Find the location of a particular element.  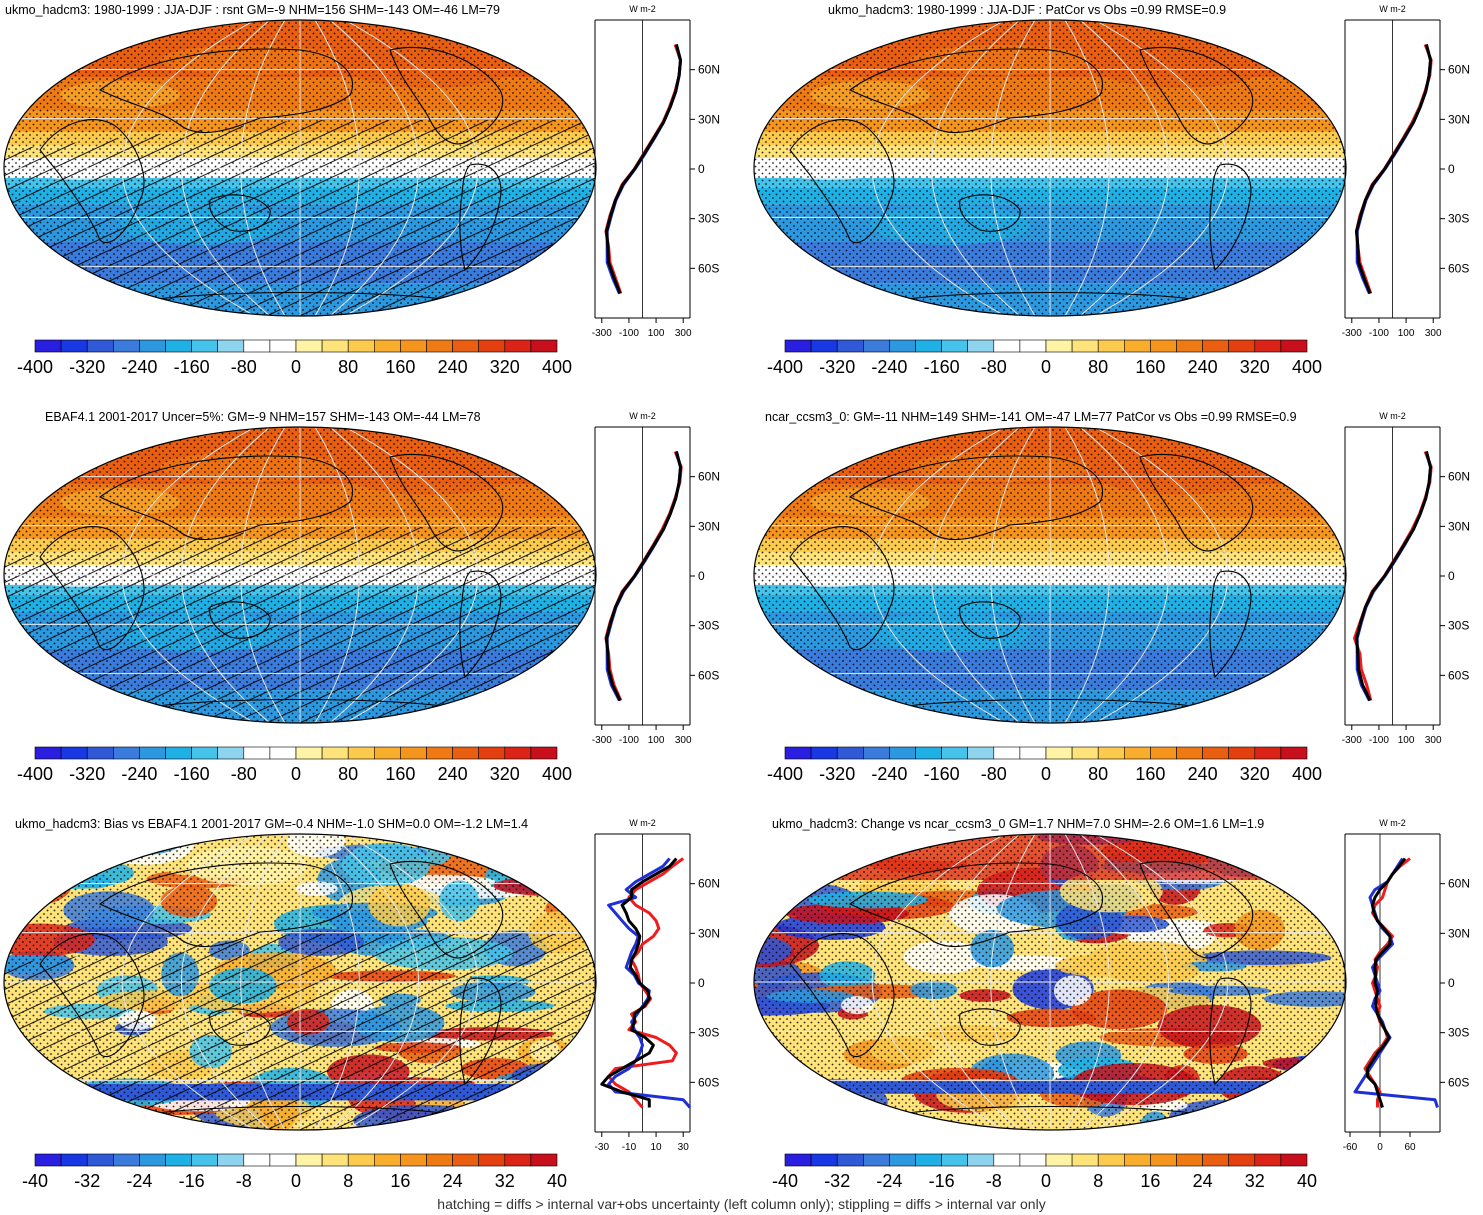

profile-xtick-label: 30 is located at coordinates (684, 1147).